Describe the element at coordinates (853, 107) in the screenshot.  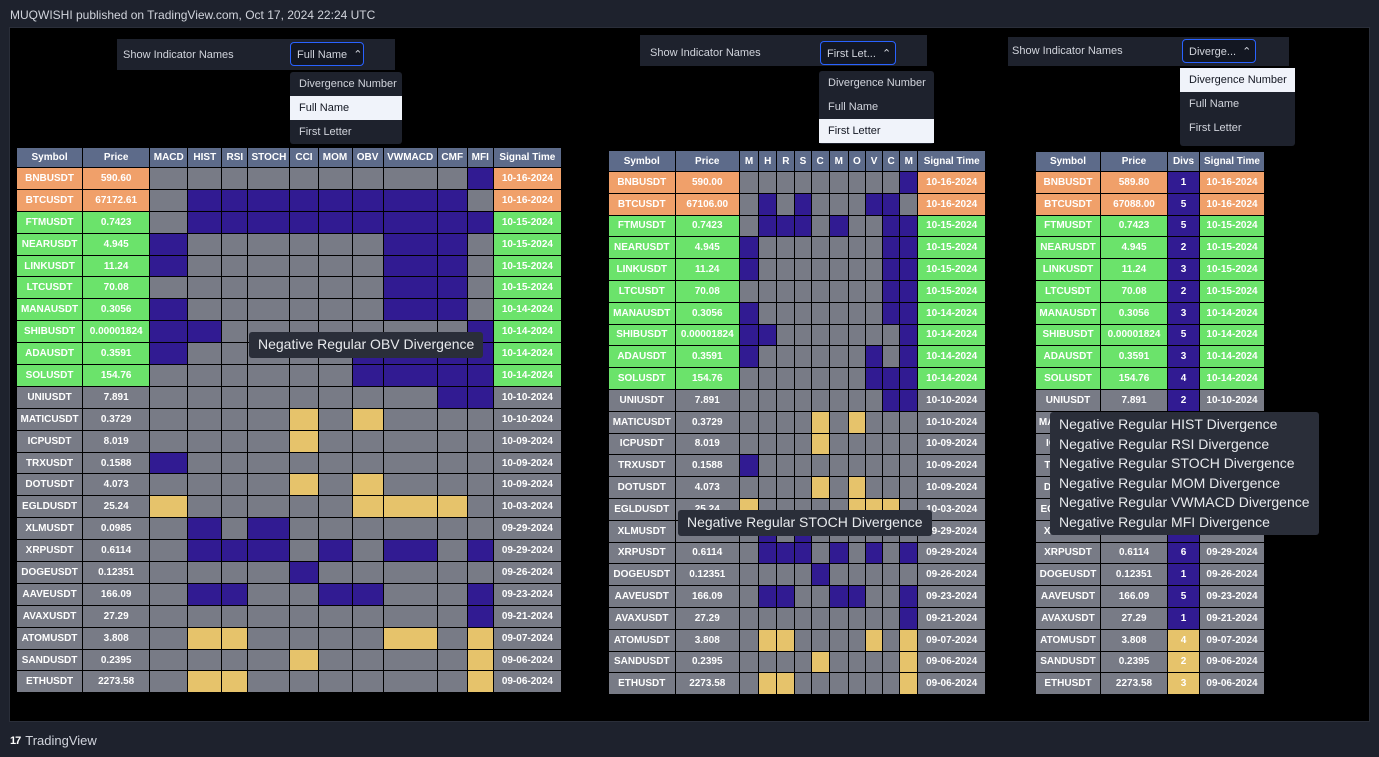
I see `menu-item-full-name: Full Name` at that location.